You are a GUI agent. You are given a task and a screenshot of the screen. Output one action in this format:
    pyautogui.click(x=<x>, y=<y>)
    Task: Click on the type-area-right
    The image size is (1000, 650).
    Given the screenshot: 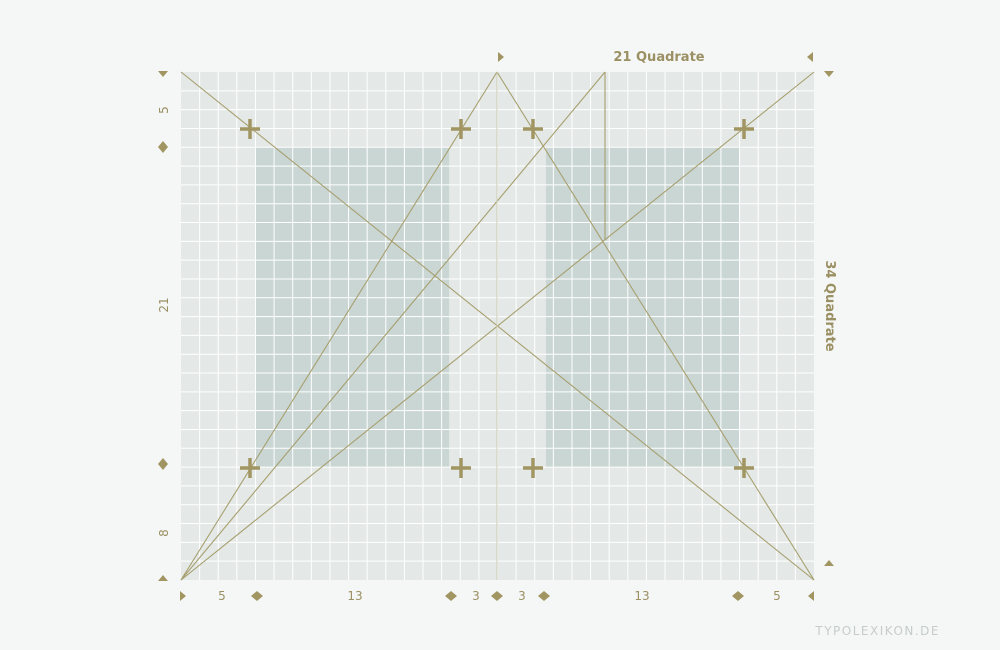 What is the action you would take?
    pyautogui.click(x=642, y=307)
    